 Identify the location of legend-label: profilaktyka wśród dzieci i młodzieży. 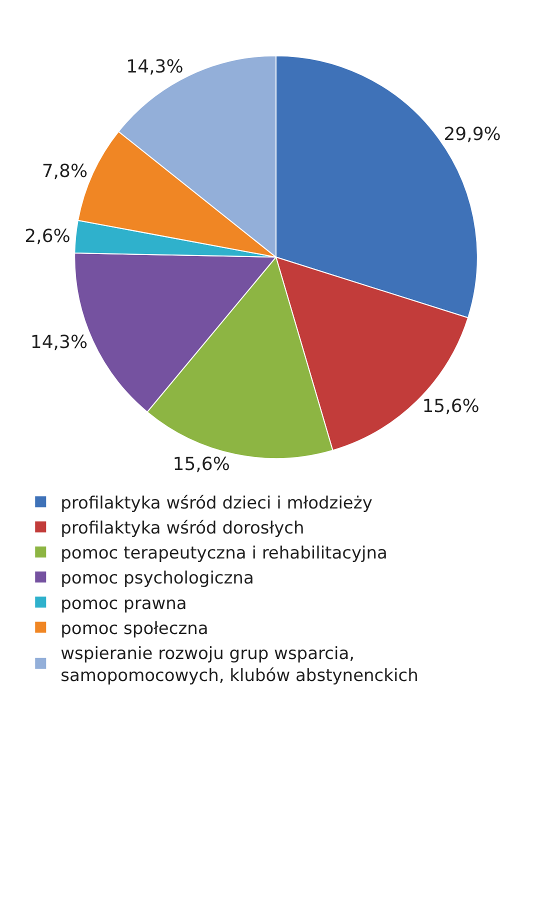
(216, 503).